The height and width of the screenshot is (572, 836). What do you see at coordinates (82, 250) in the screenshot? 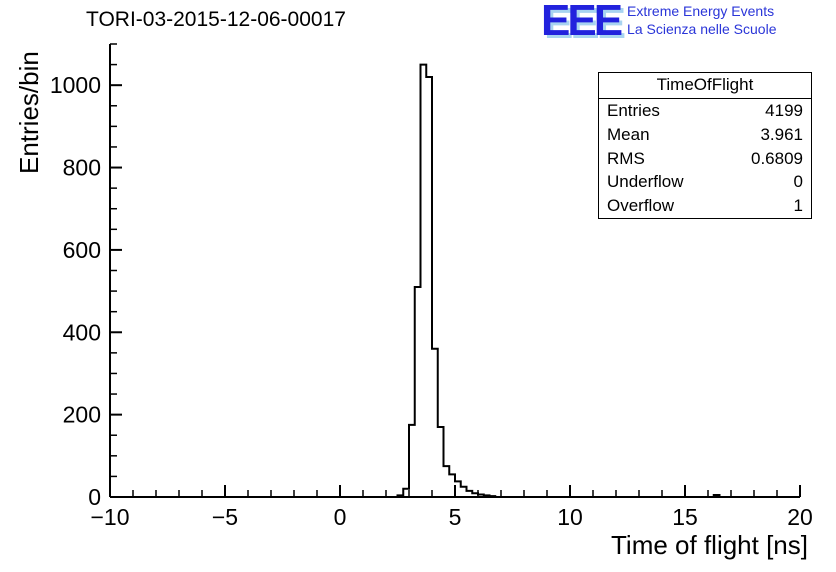
I see `y-tick-label: 600` at bounding box center [82, 250].